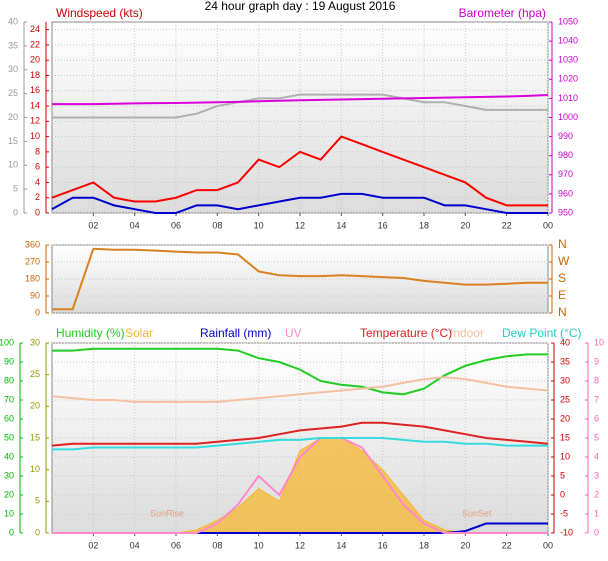 This screenshot has width=608, height=561. Describe the element at coordinates (596, 399) in the screenshot. I see `y4-tick-label: 7` at that location.